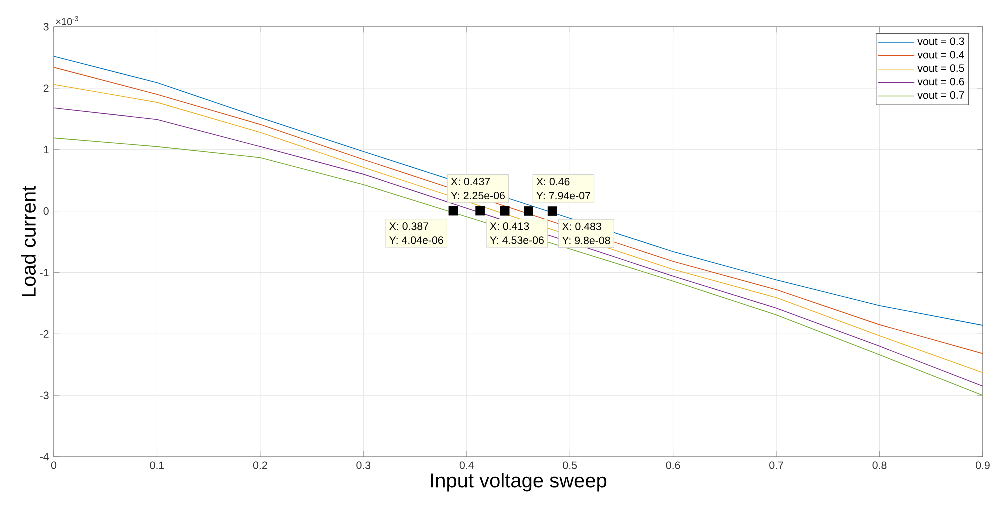 This screenshot has width=995, height=512. I want to click on x-tick-label: 0.2, so click(260, 466).